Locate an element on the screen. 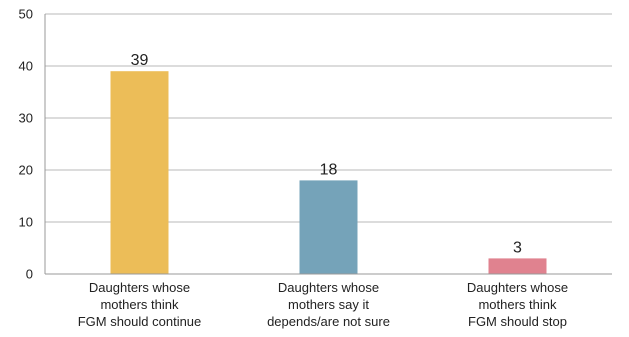  y-tick-label: 10 is located at coordinates (26, 222).